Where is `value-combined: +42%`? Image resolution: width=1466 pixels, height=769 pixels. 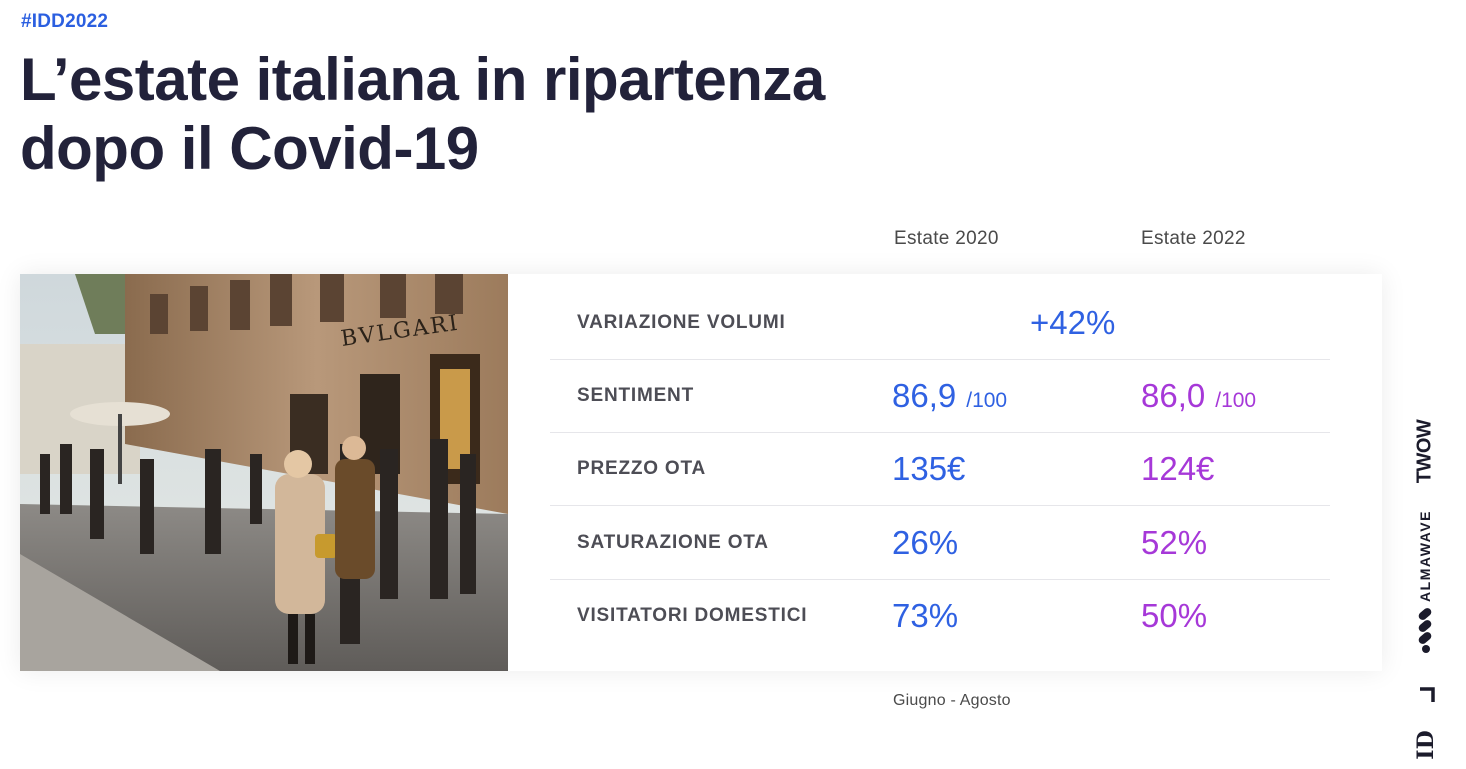
value-combined: +42% is located at coordinates (1073, 322).